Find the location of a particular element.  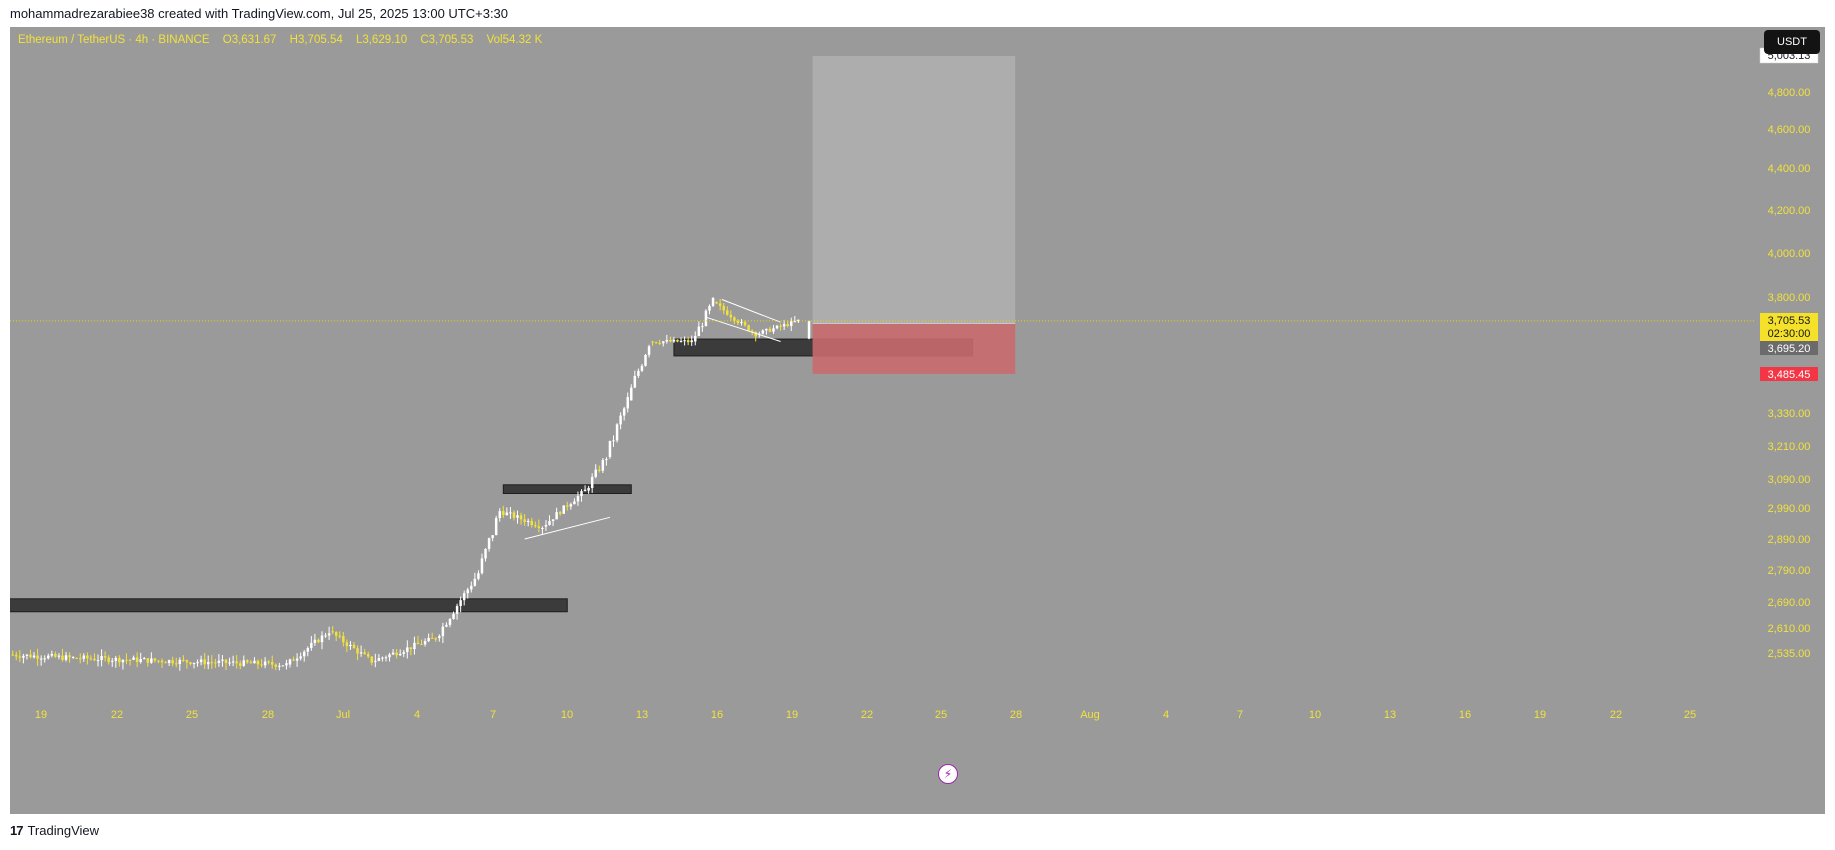

y-axis-tick: 4,600.00 is located at coordinates (1789, 130).